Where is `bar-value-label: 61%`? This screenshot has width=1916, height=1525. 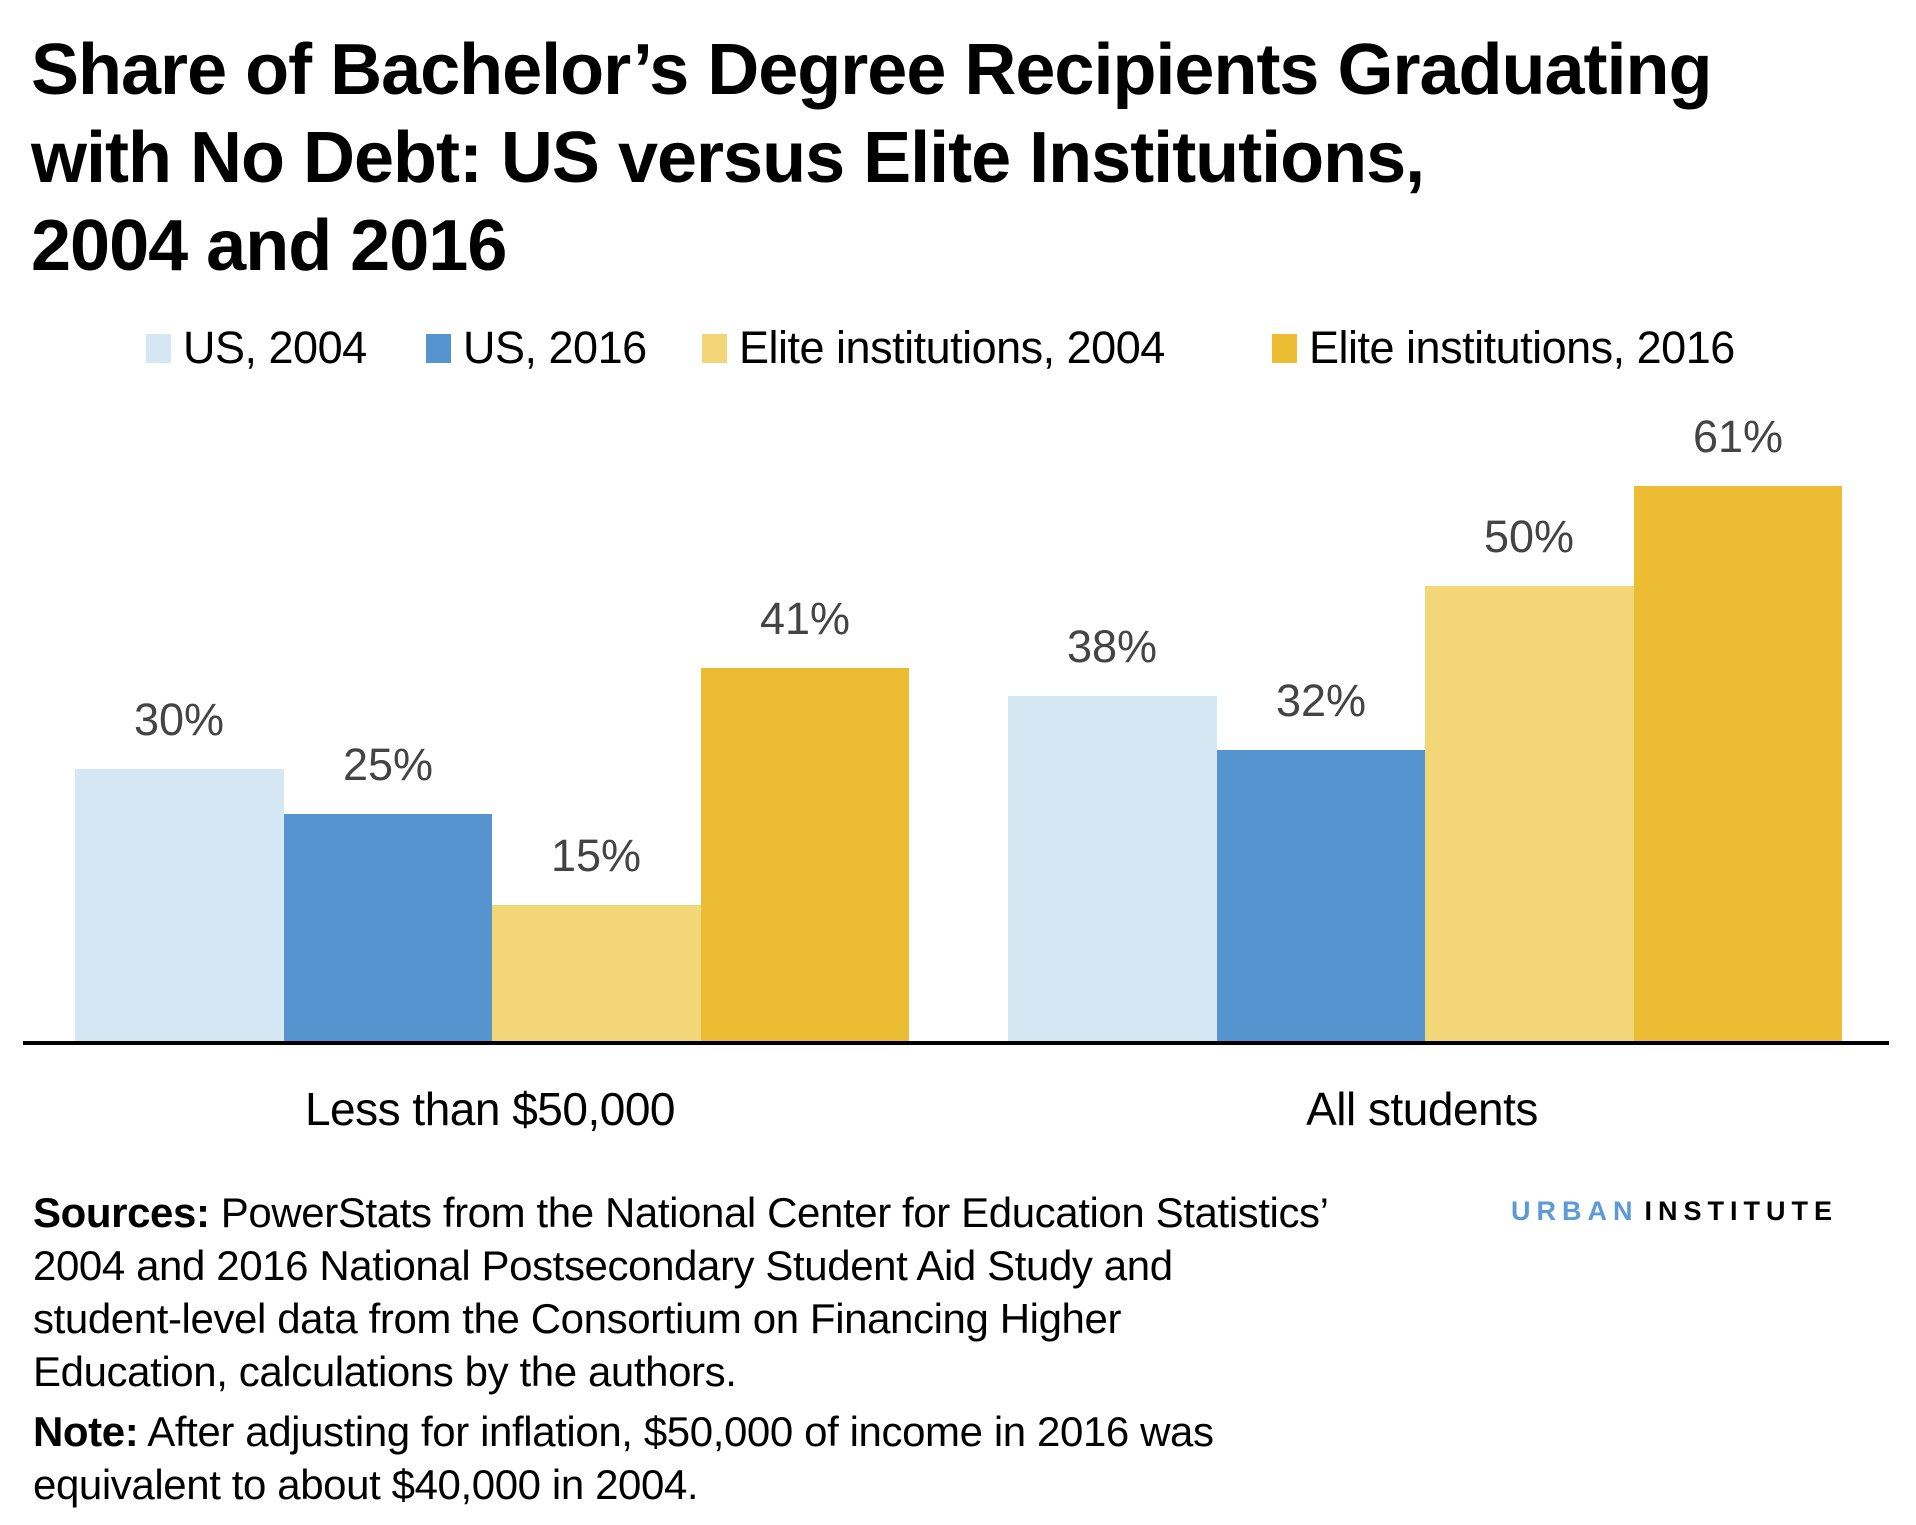
bar-value-label: 61% is located at coordinates (1738, 436).